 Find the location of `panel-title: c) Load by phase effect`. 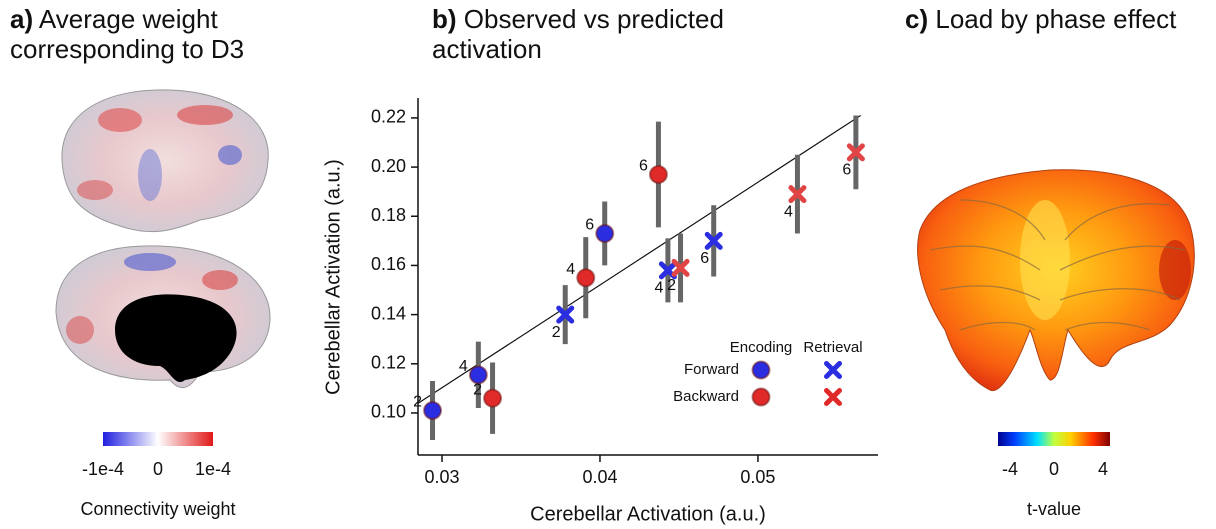

panel-title: c) Load by phase effect is located at coordinates (1060, 19).